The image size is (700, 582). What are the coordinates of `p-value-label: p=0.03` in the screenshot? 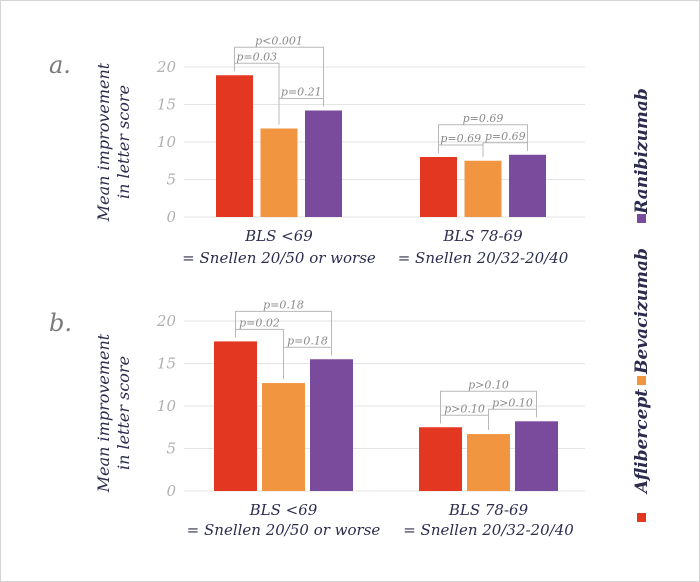 It's located at (256, 56).